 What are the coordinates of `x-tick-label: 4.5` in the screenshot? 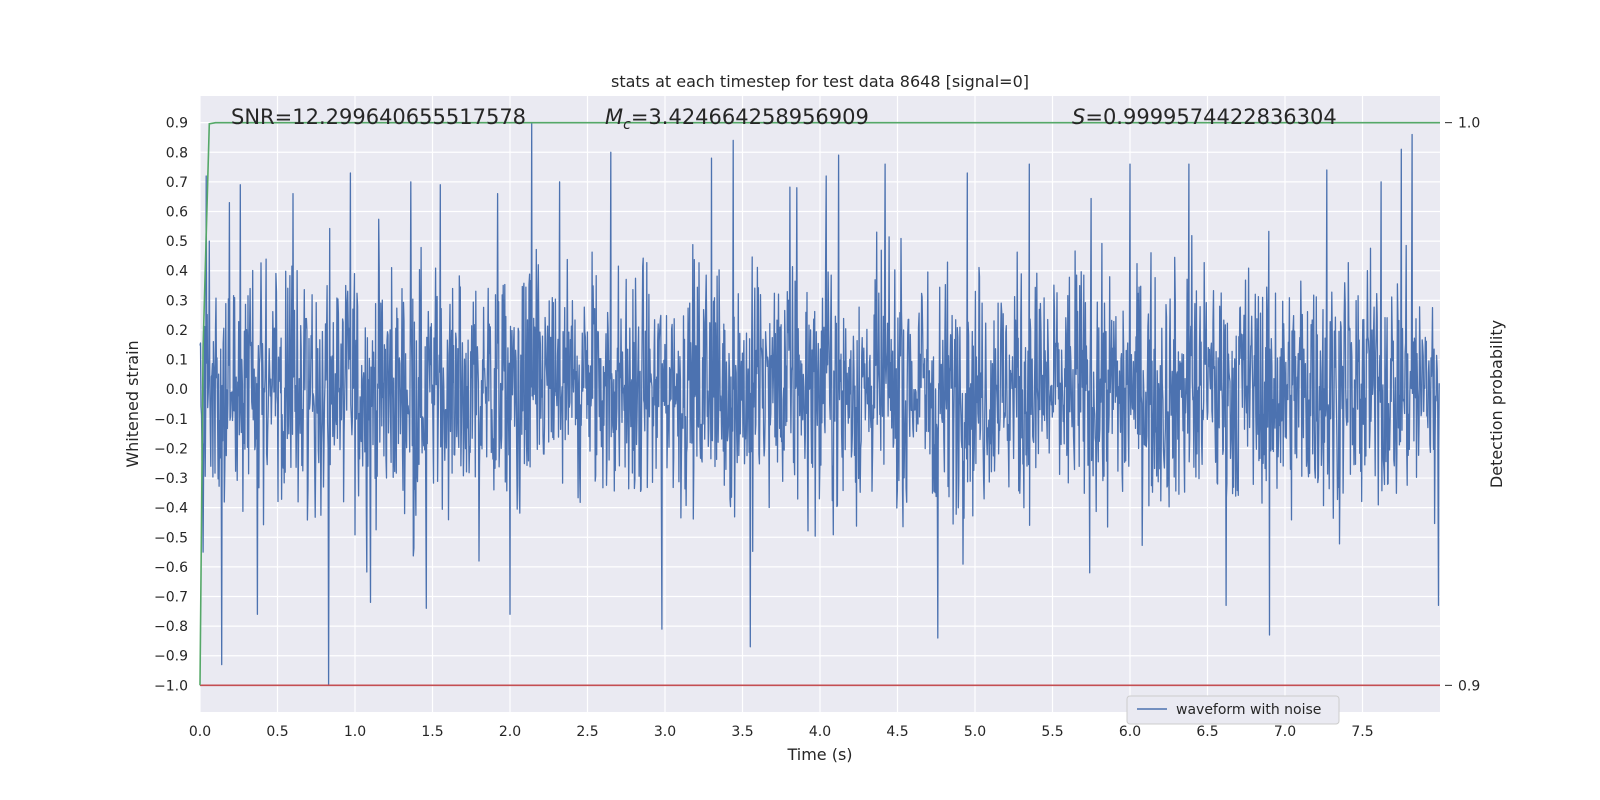 It's located at (897, 732).